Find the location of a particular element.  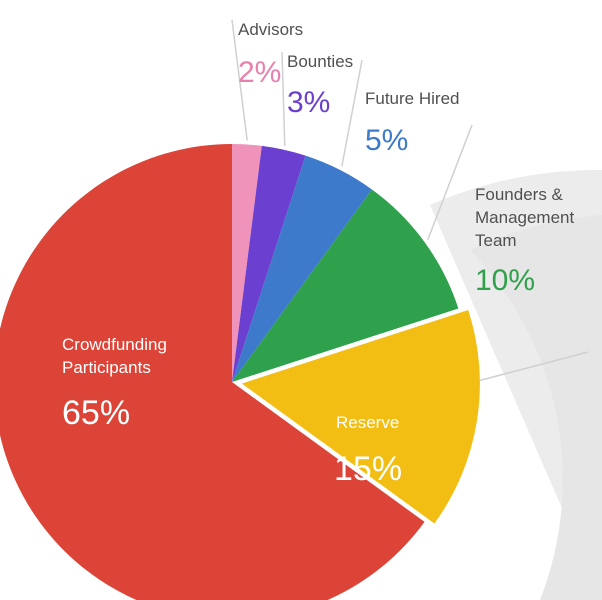

slice-bounties is located at coordinates (269, 263).